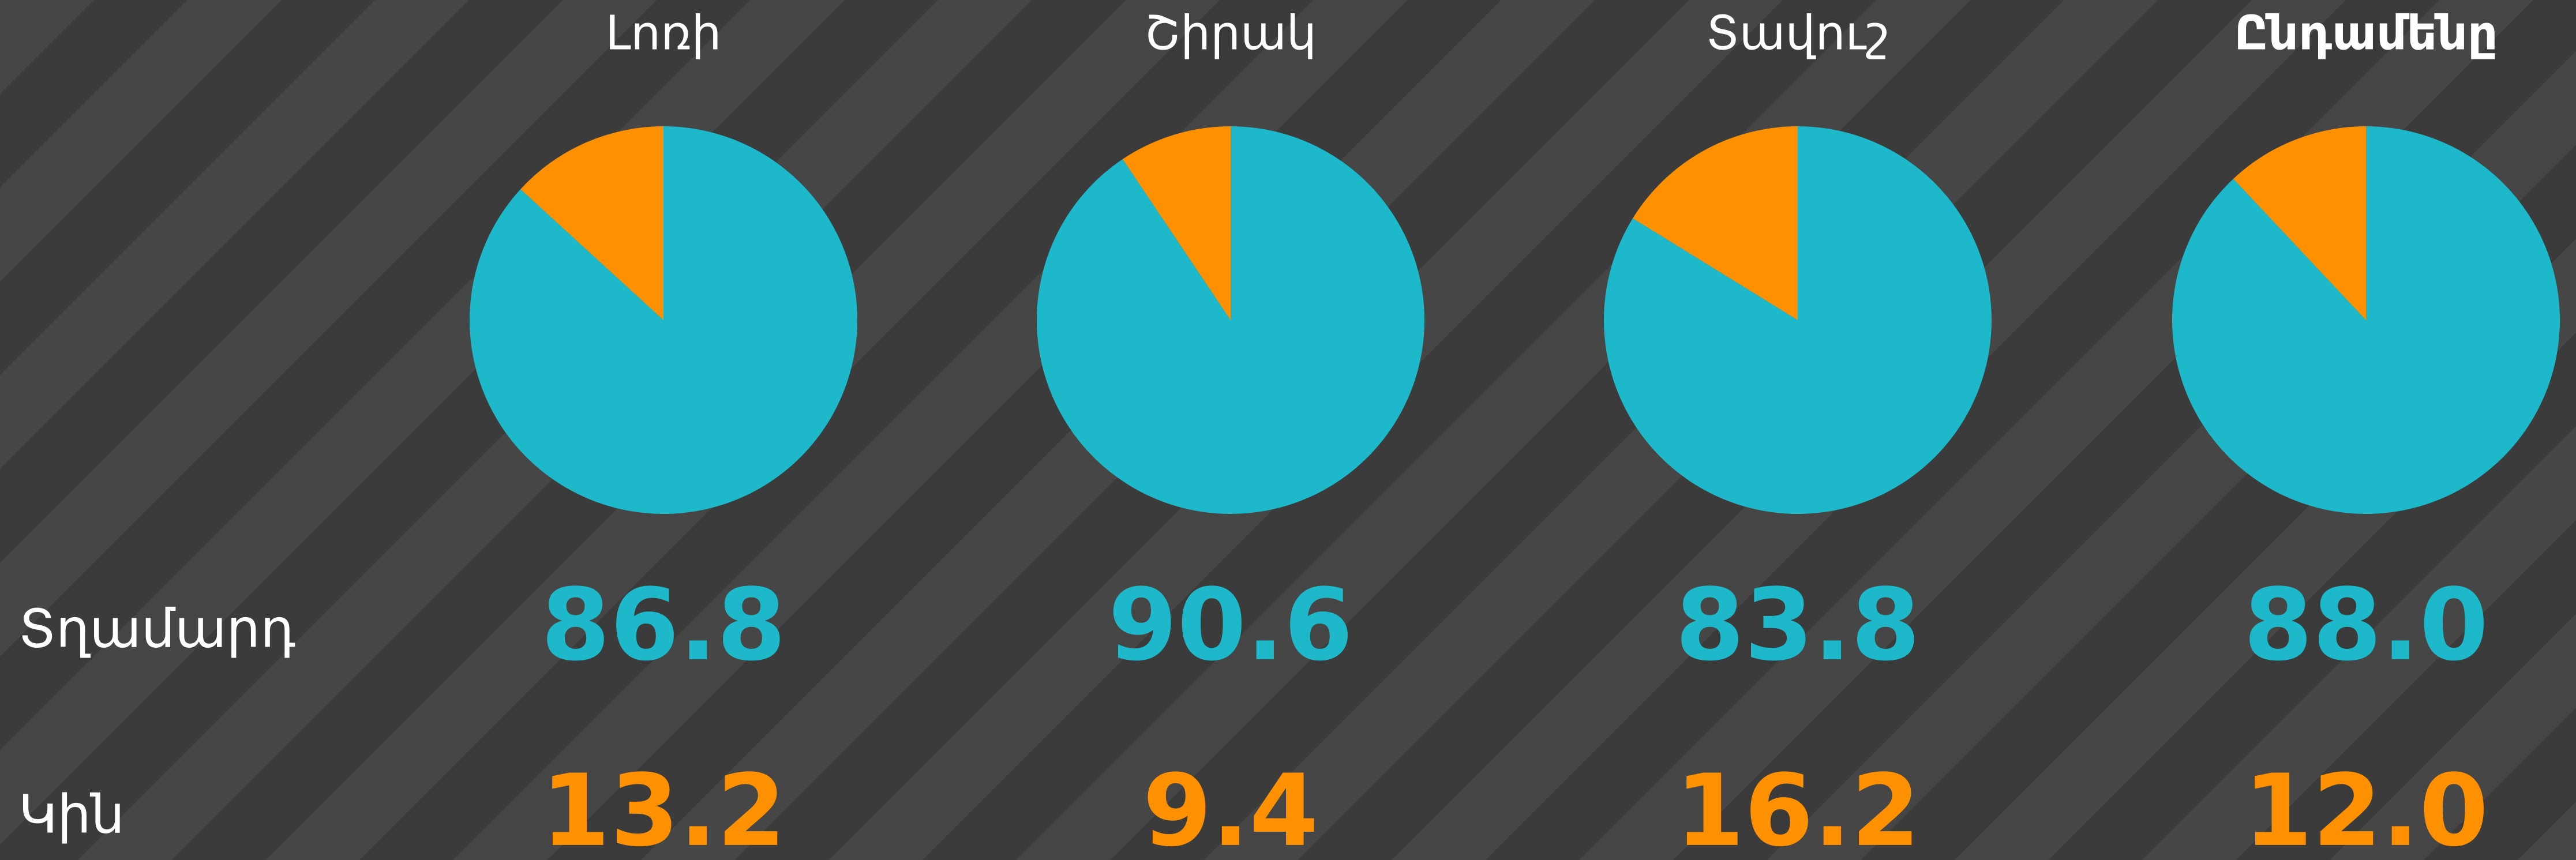  What do you see at coordinates (156, 628) in the screenshot?
I see `row-label: Տղամարդ` at bounding box center [156, 628].